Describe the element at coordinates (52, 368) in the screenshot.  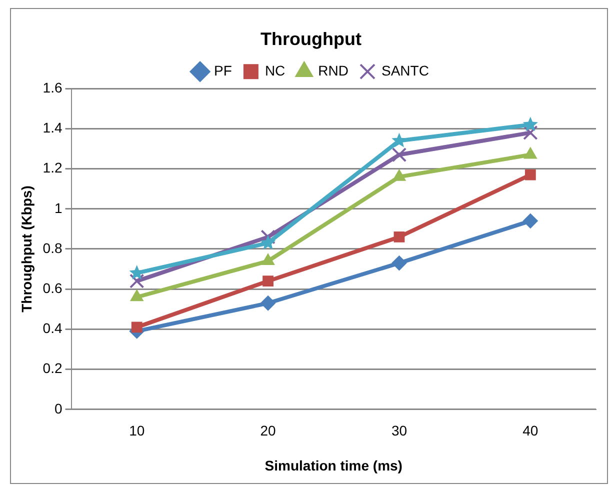
I see `y-tick-label: 0.2` at that location.